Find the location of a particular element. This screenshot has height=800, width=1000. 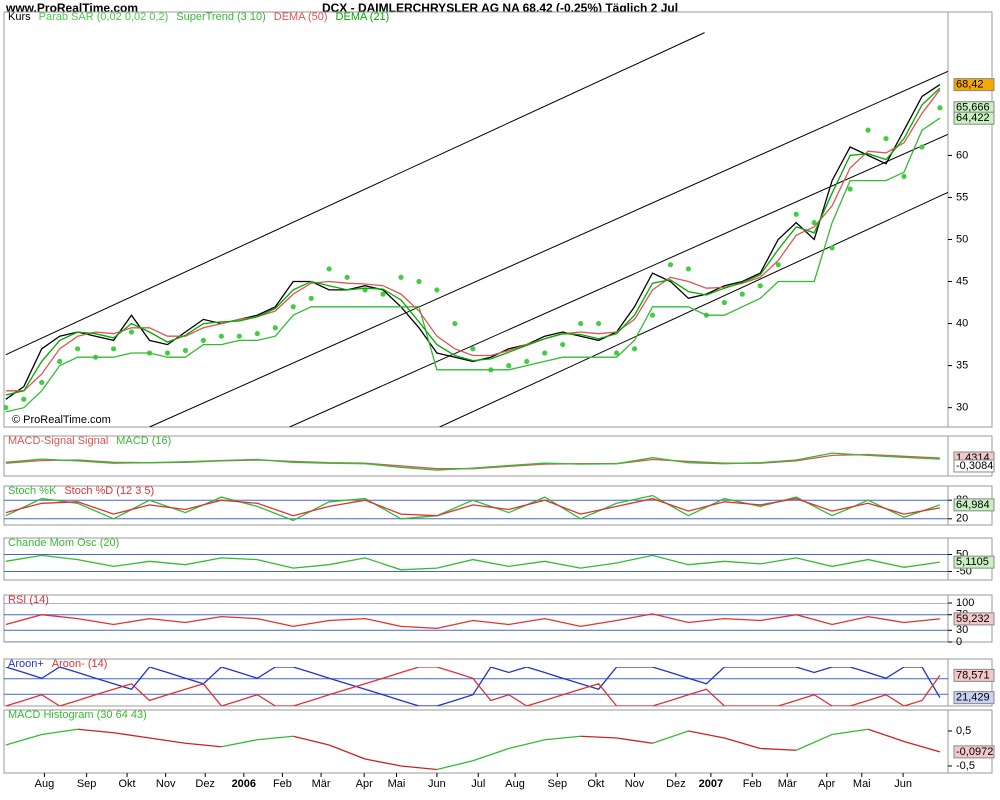

legend-entry: SuperTrend (3 10) is located at coordinates (220, 17).